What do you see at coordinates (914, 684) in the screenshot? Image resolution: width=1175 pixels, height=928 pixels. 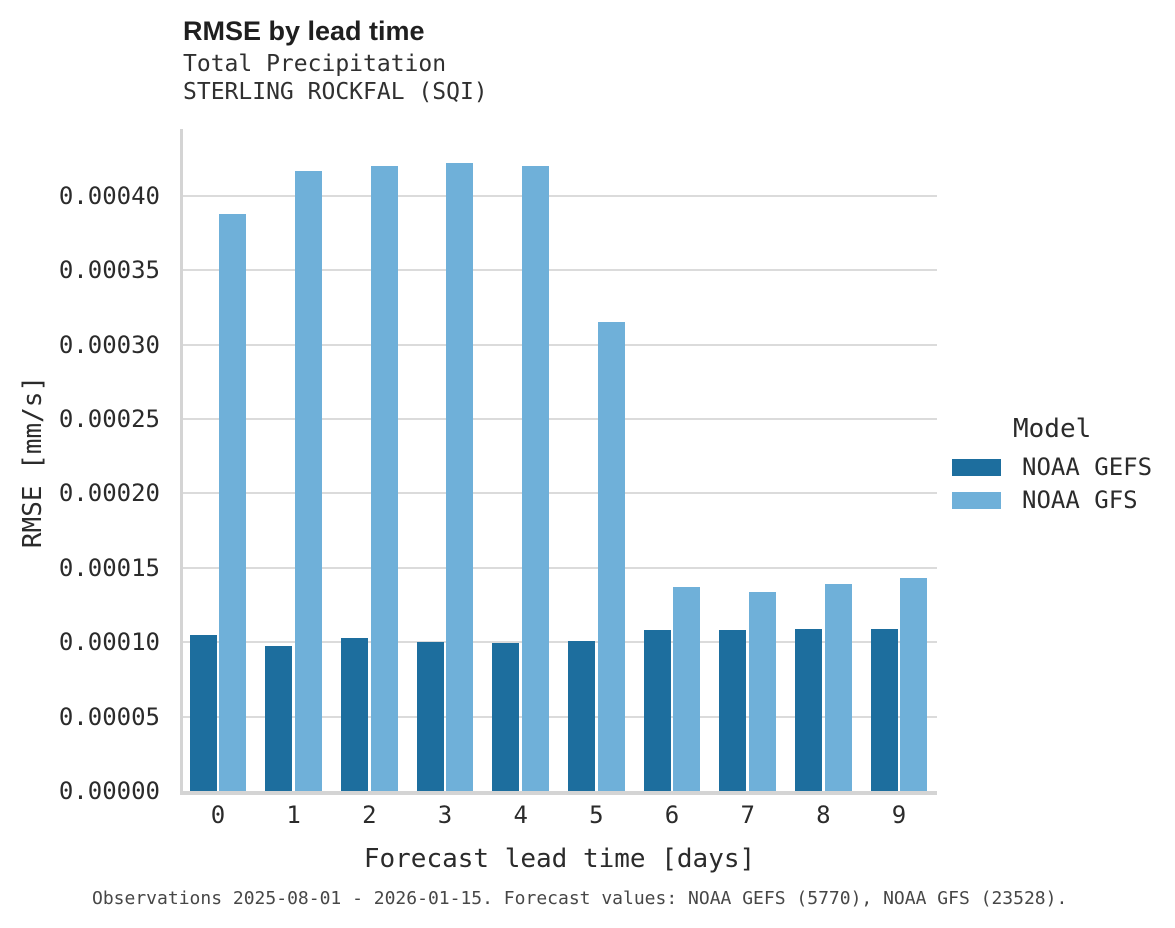 I see `bar-noaa-gfs-day9` at bounding box center [914, 684].